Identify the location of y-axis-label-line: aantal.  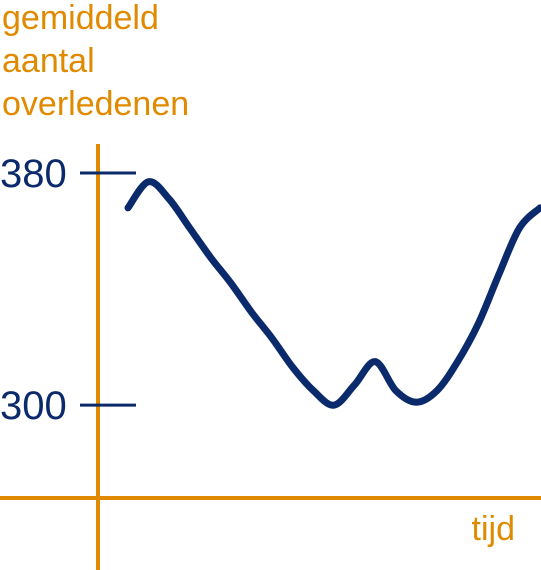
(48, 61).